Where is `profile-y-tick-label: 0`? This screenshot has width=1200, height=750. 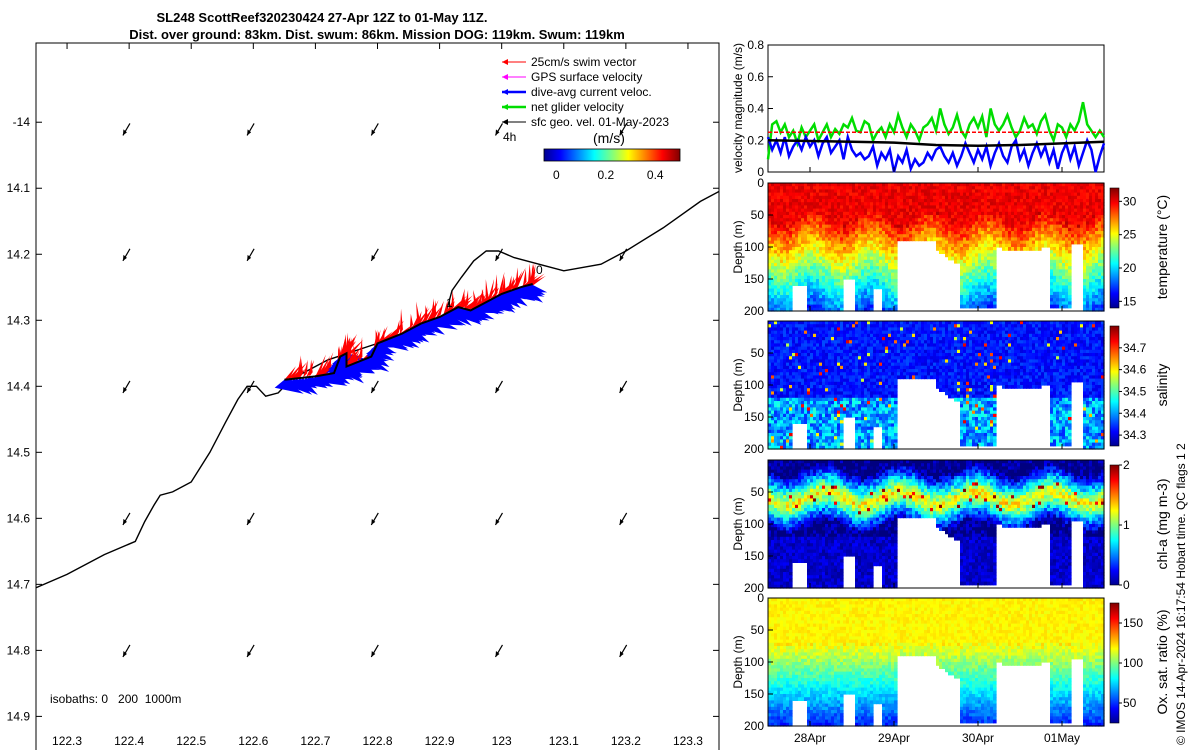 profile-y-tick-label: 0 is located at coordinates (760, 183).